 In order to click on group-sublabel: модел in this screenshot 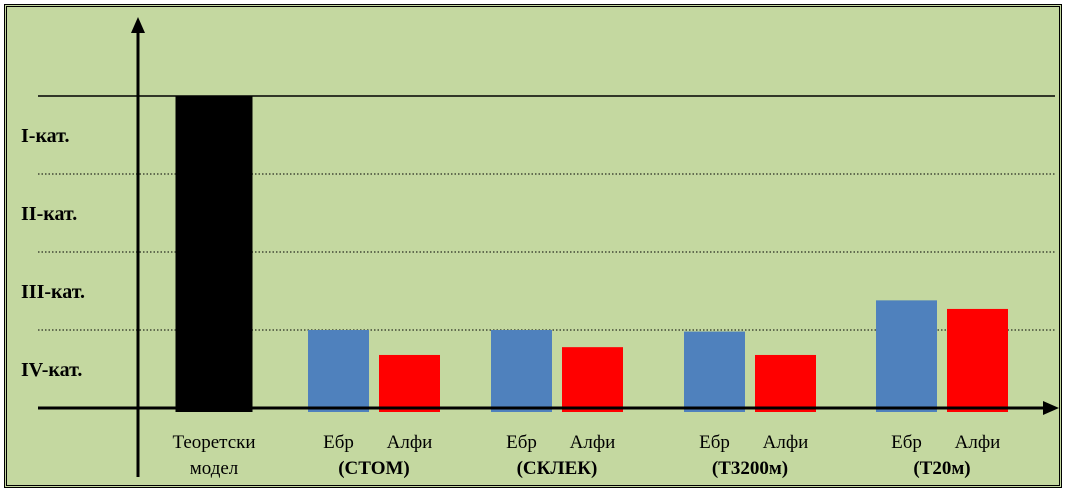, I will do `click(214, 468)`.